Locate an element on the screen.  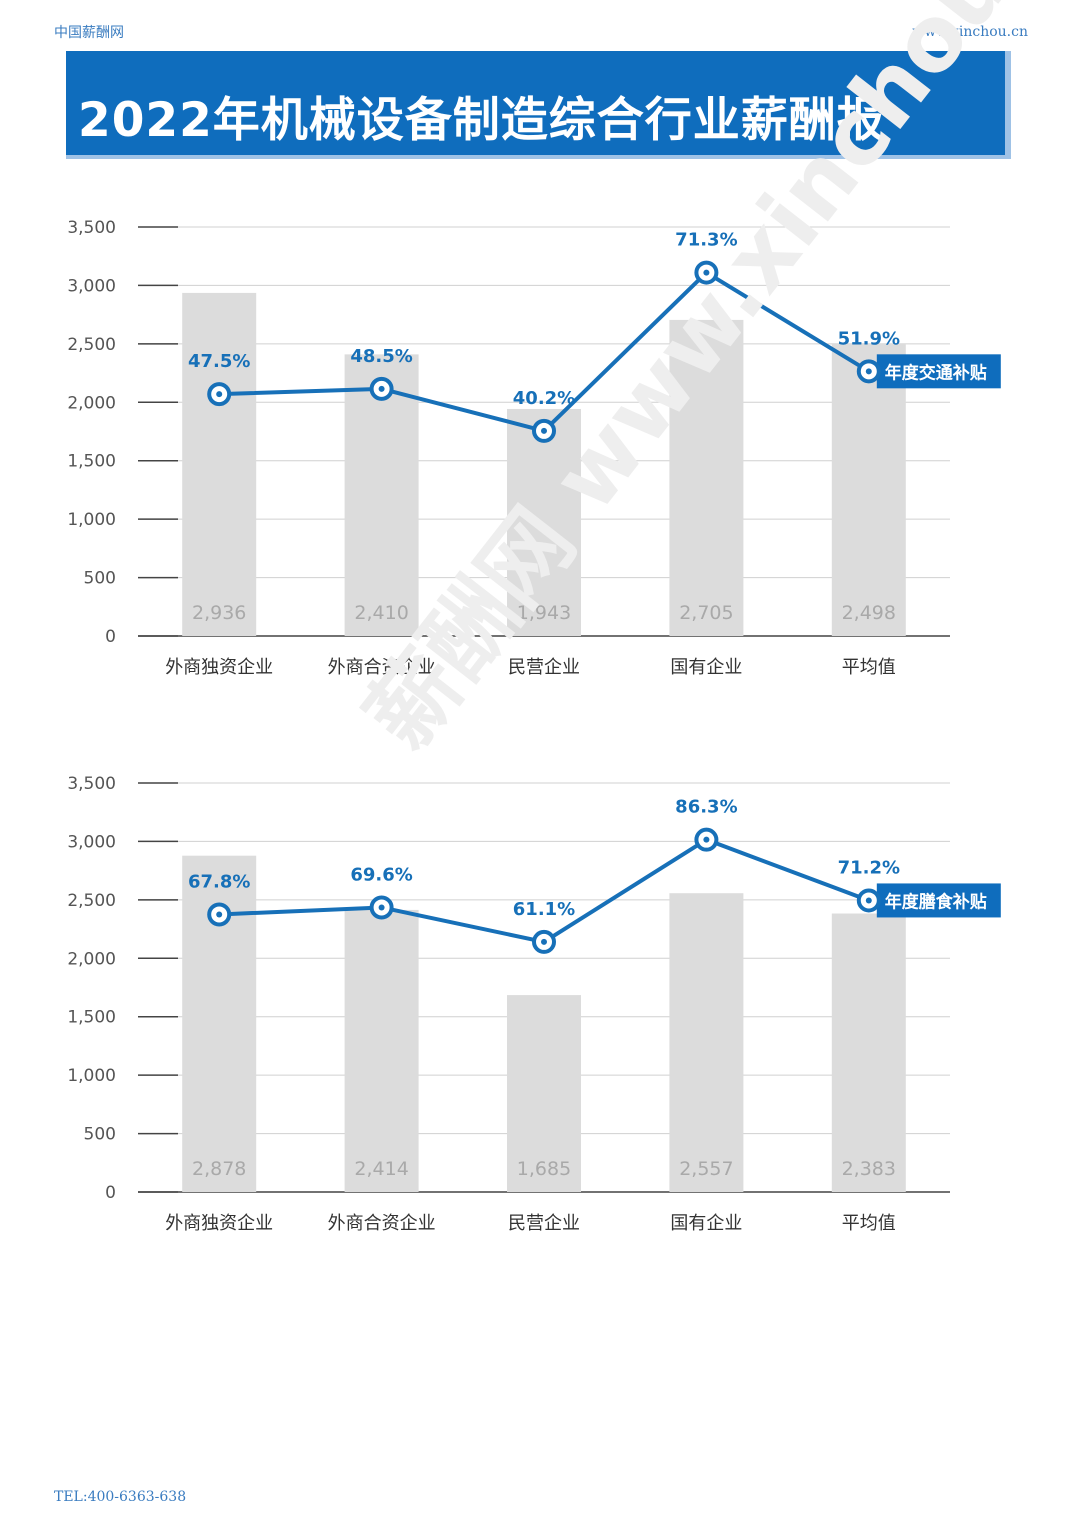
bar-value-label: 2,383 is located at coordinates (869, 1169).